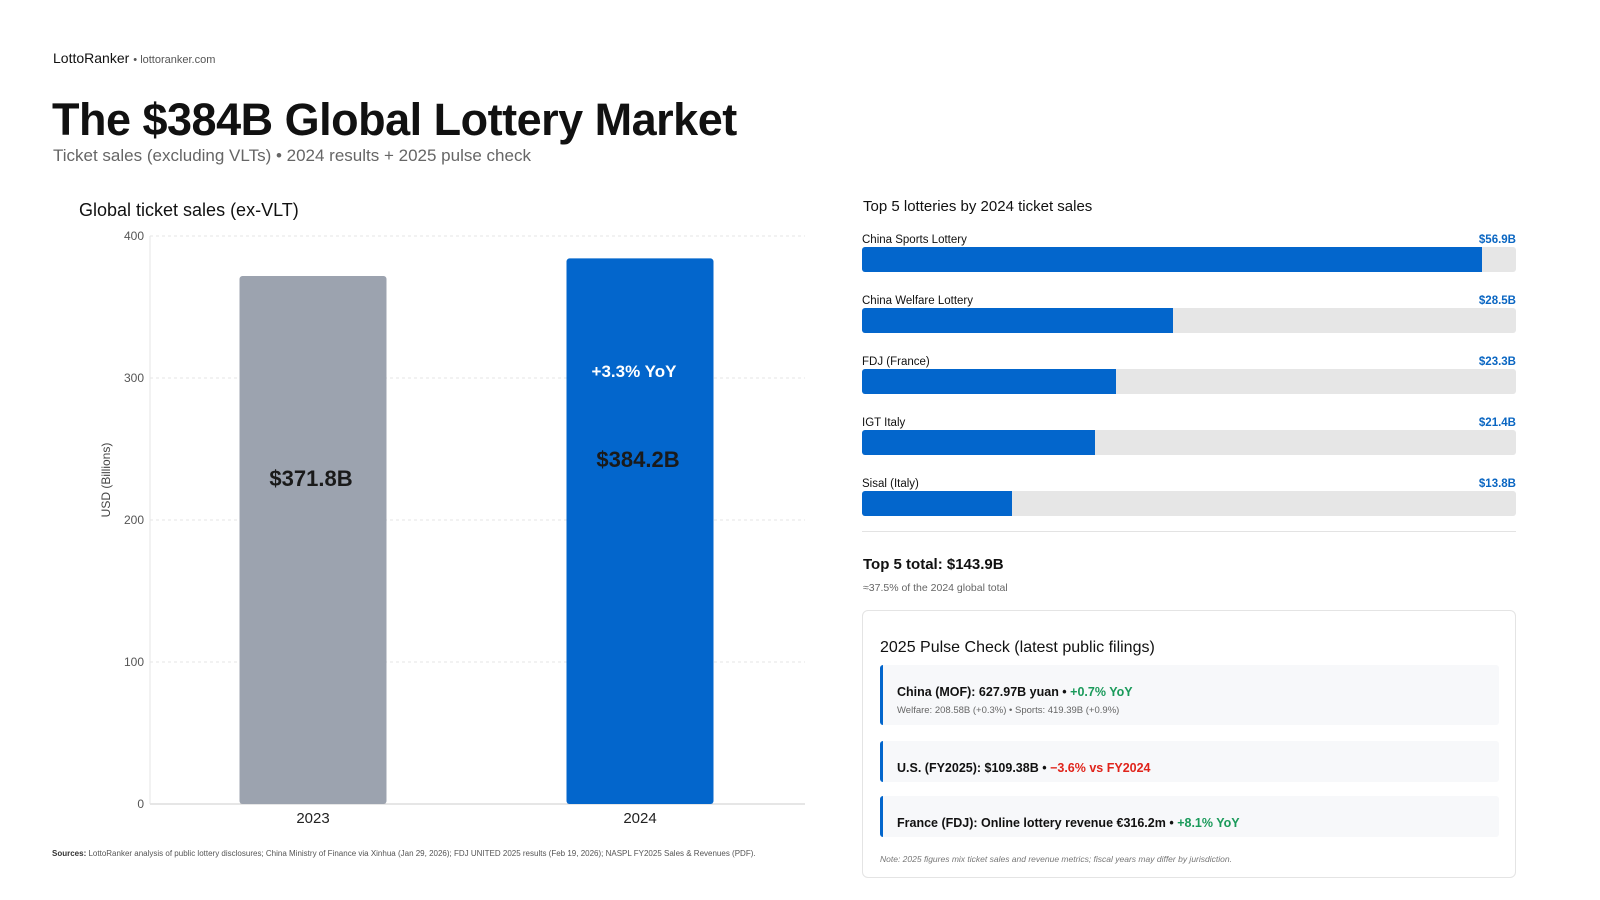  What do you see at coordinates (394, 119) in the screenshot?
I see `page-title: The $384B Global Lottery Market` at bounding box center [394, 119].